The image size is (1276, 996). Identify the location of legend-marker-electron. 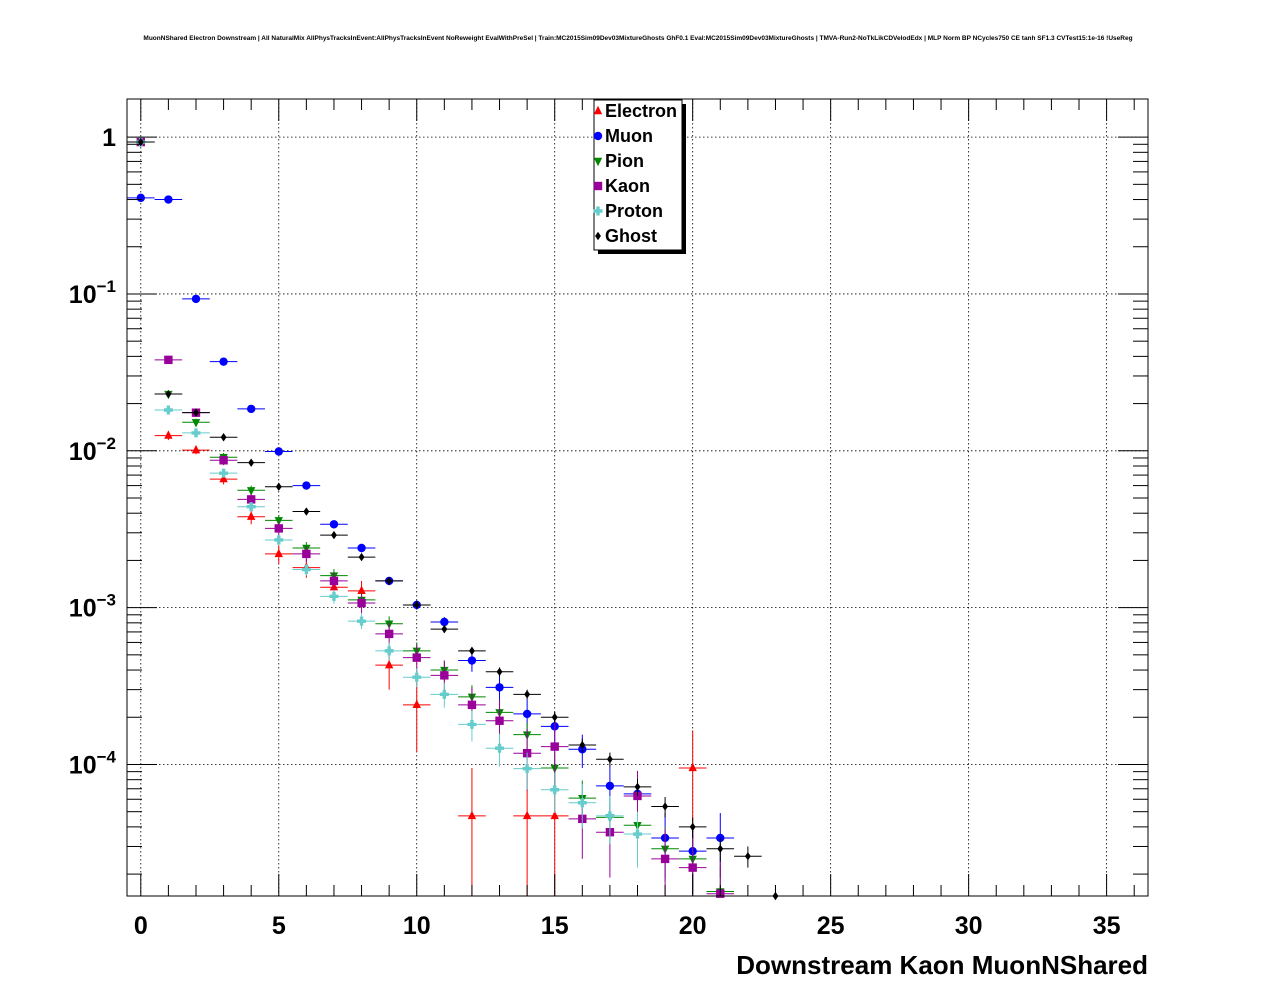
(598, 110).